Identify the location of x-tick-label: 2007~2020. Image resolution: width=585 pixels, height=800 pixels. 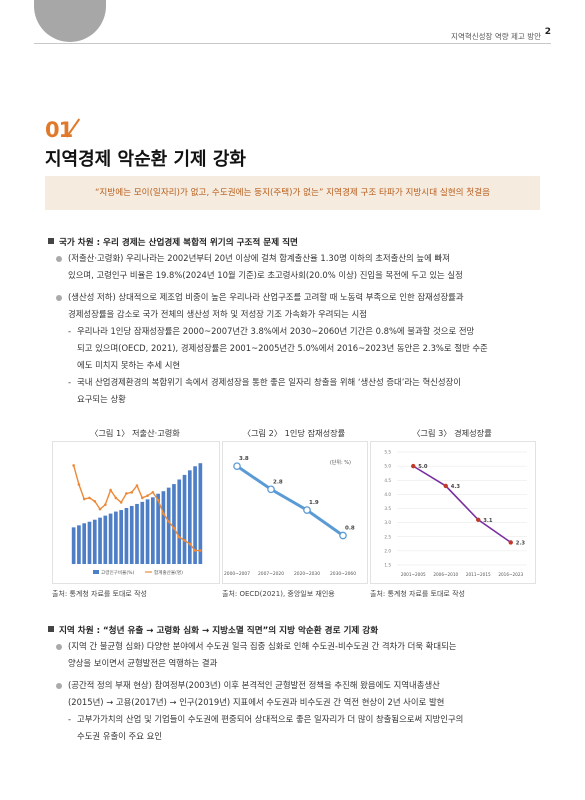
(271, 574).